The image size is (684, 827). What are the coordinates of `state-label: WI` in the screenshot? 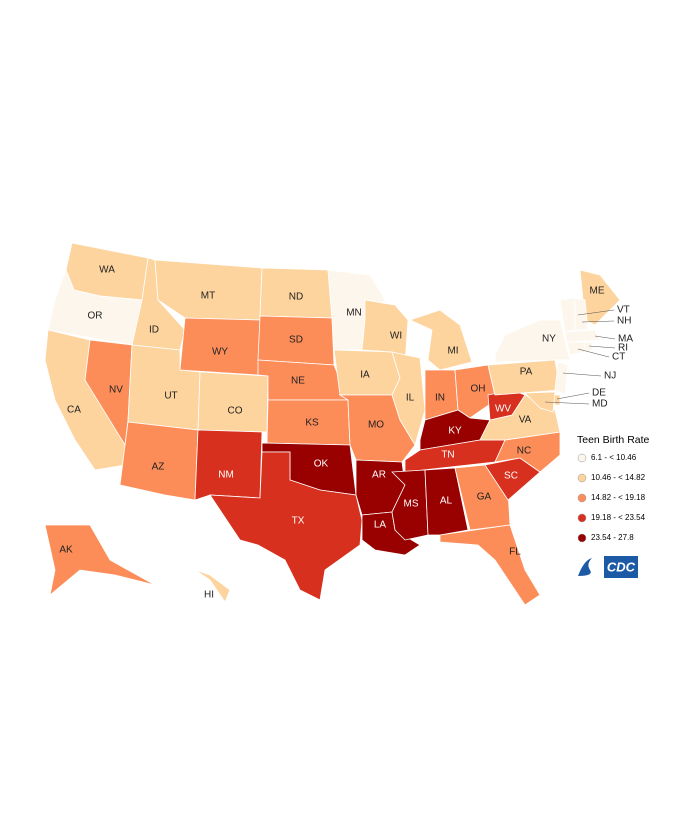 It's located at (396, 336).